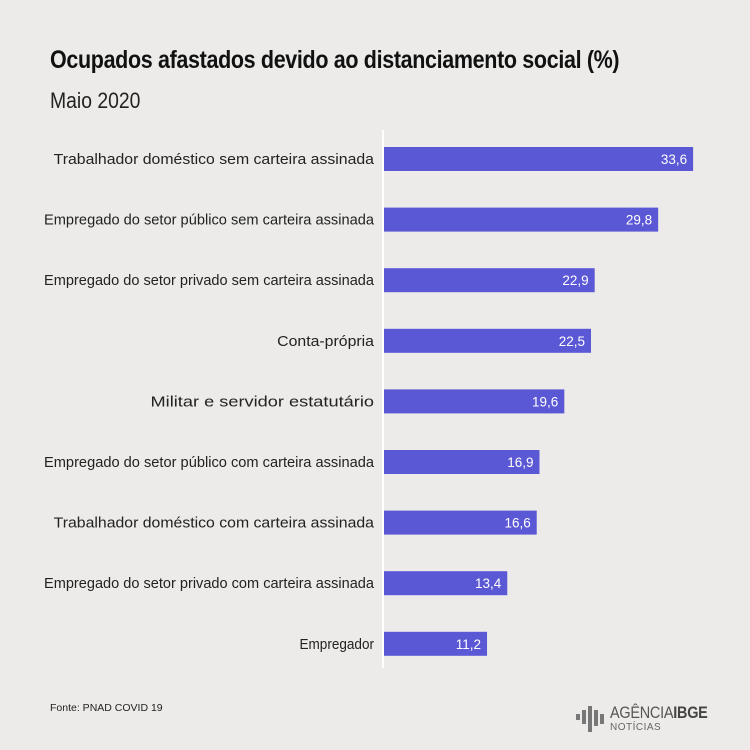 Image resolution: width=750 pixels, height=750 pixels. I want to click on value-label: 22,5, so click(572, 341).